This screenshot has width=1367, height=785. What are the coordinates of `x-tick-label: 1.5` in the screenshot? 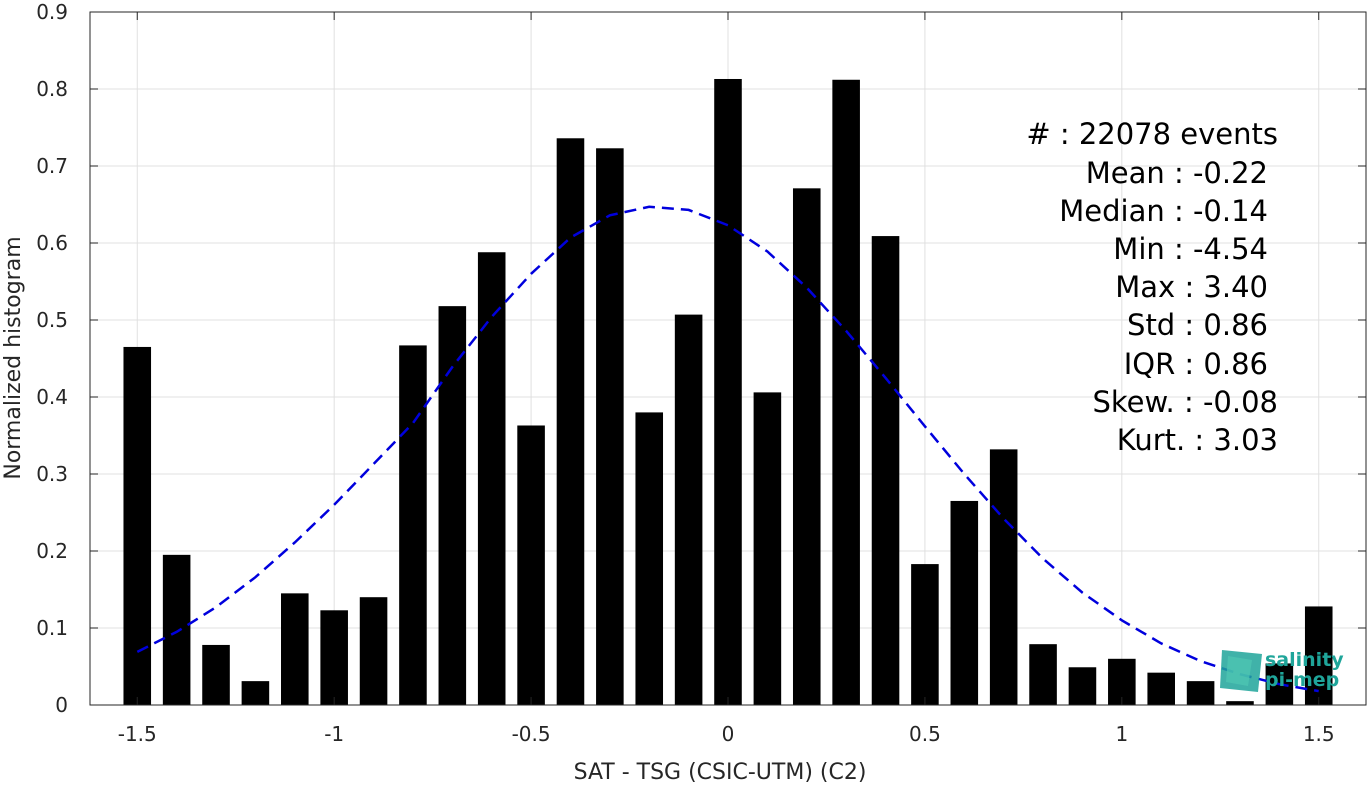 It's located at (1319, 734).